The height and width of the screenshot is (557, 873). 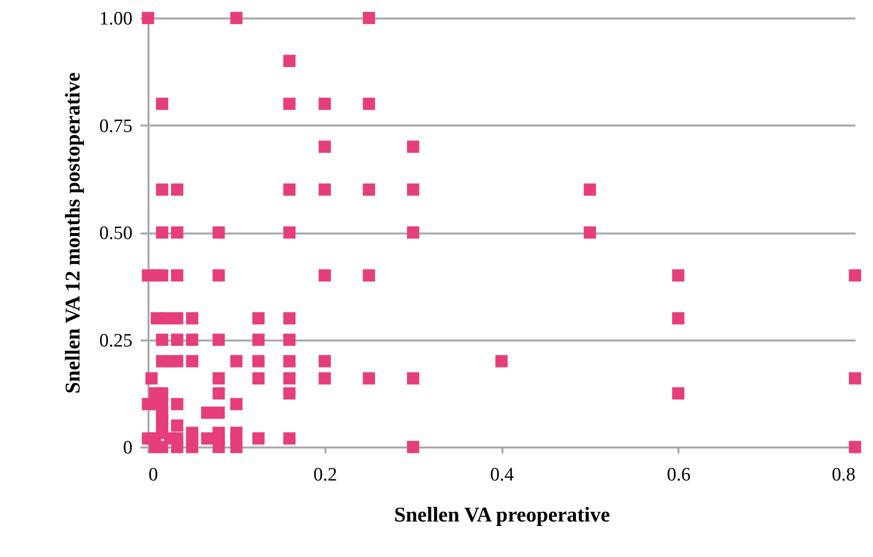 What do you see at coordinates (72, 233) in the screenshot?
I see `y-axis-title: Snellen VA 12 months postoperative` at bounding box center [72, 233].